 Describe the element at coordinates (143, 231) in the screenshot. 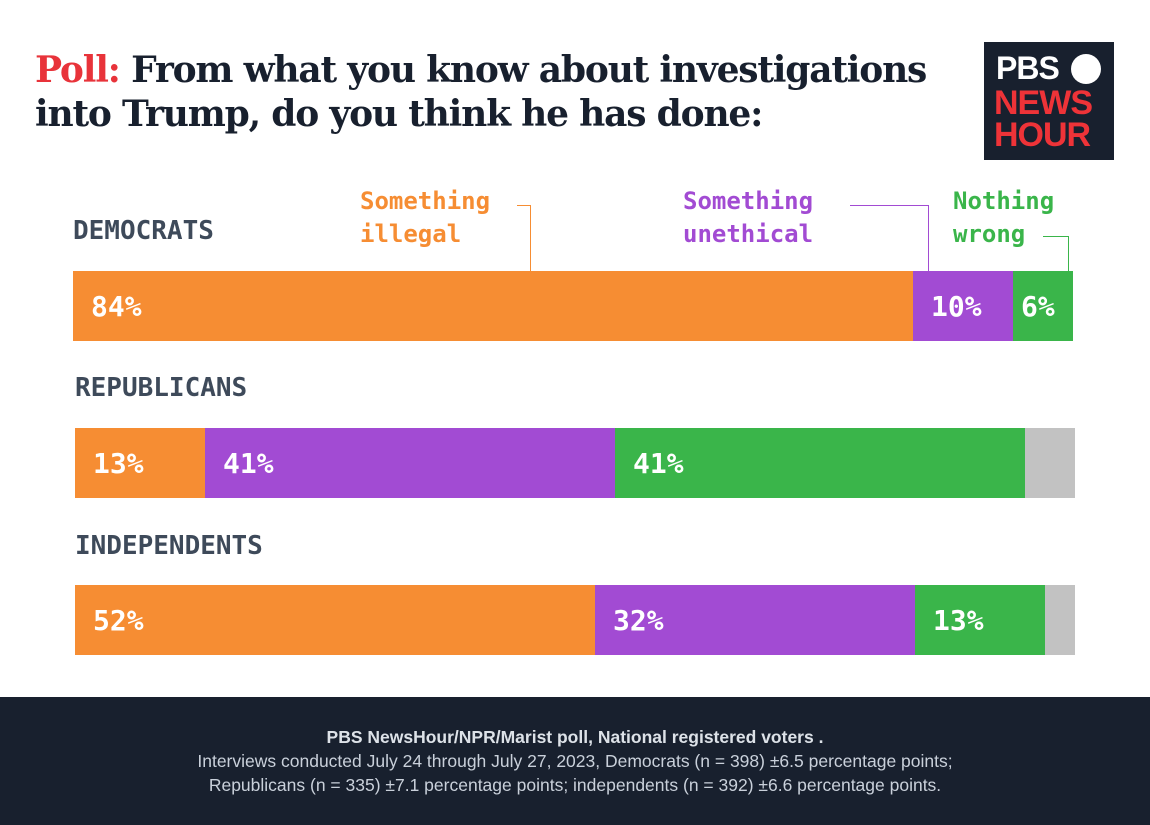

I see `group-label-democrats: DEMOCRATS` at that location.